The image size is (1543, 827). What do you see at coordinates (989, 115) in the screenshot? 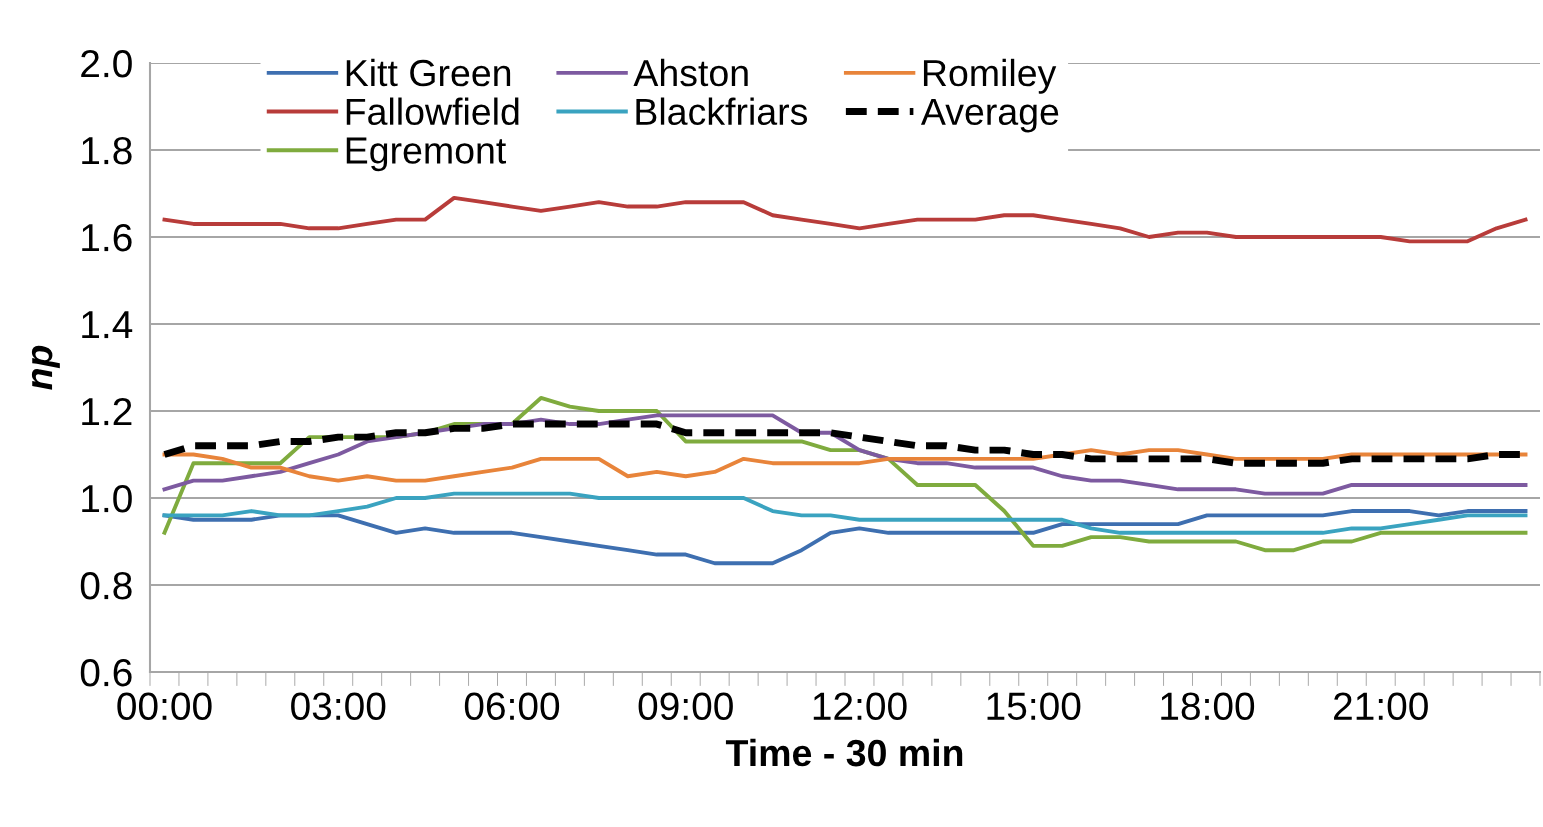
I see `legend-label: Average` at bounding box center [989, 115].